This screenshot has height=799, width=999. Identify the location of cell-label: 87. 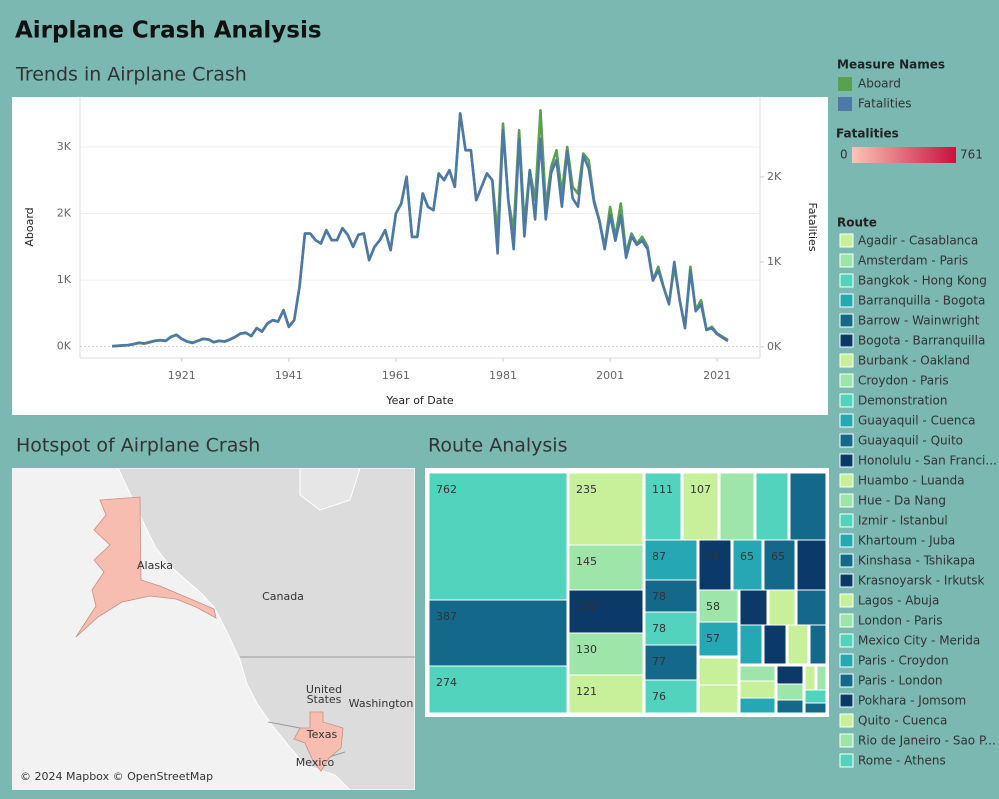
(659, 556).